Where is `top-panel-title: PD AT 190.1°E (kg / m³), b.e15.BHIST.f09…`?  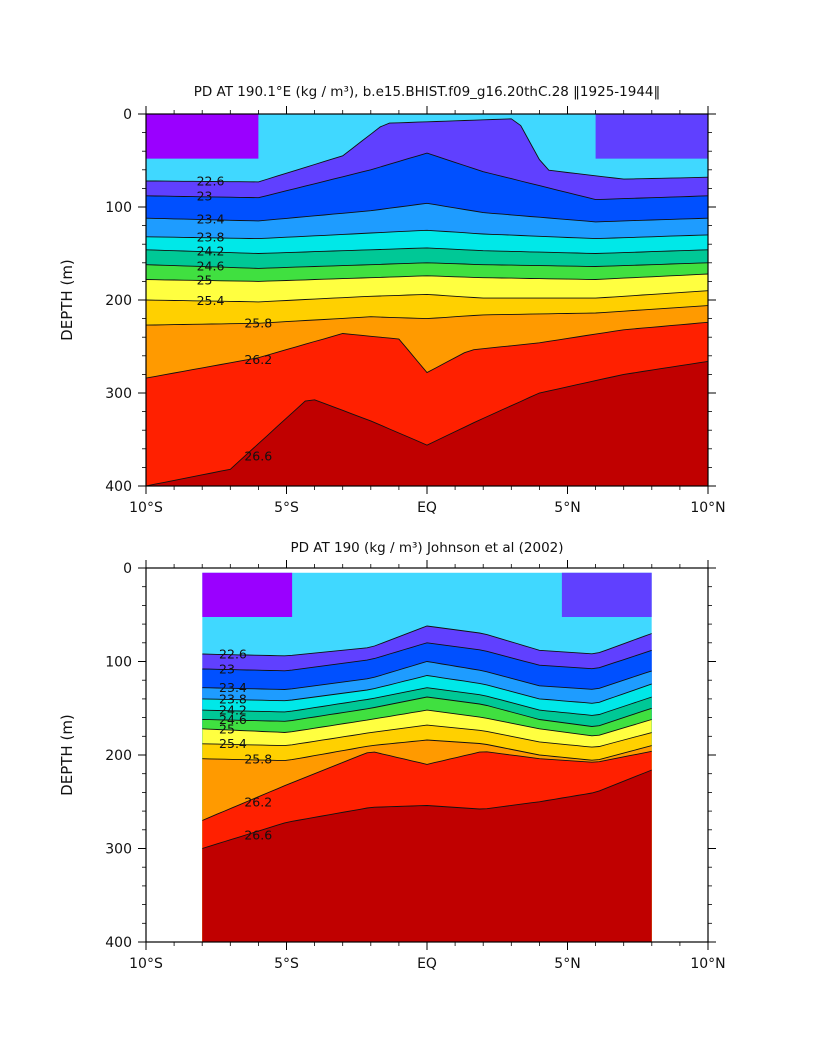 top-panel-title: PD AT 190.1°E (kg / m³), b.e15.BHIST.f09… is located at coordinates (427, 92).